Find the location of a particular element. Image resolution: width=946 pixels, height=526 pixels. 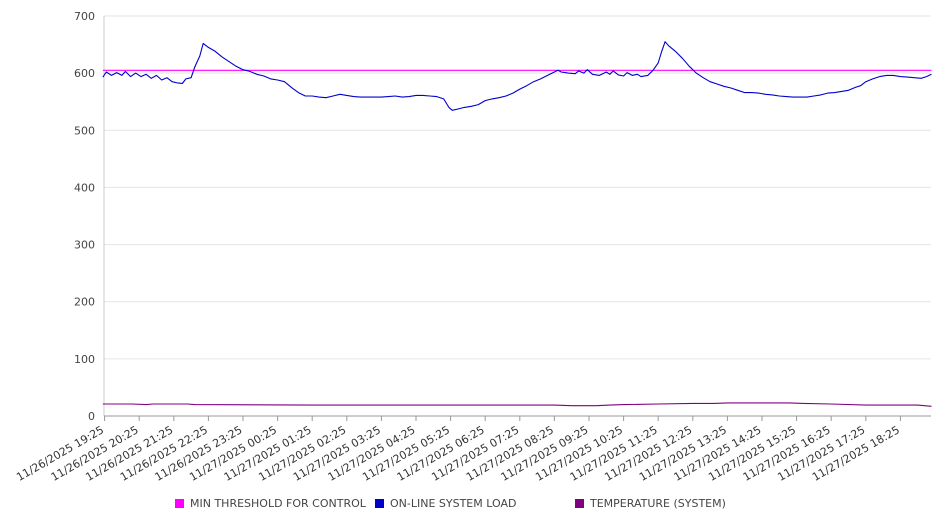

legend-item-temperature: TEMPERATURE (SYSTEM) is located at coordinates (650, 503).